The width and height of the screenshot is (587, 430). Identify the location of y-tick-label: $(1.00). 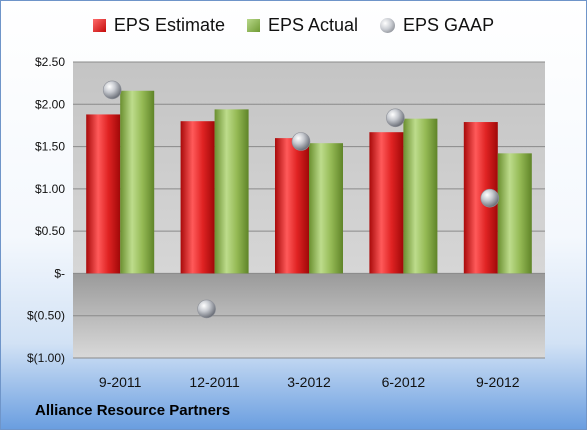
(46, 358).